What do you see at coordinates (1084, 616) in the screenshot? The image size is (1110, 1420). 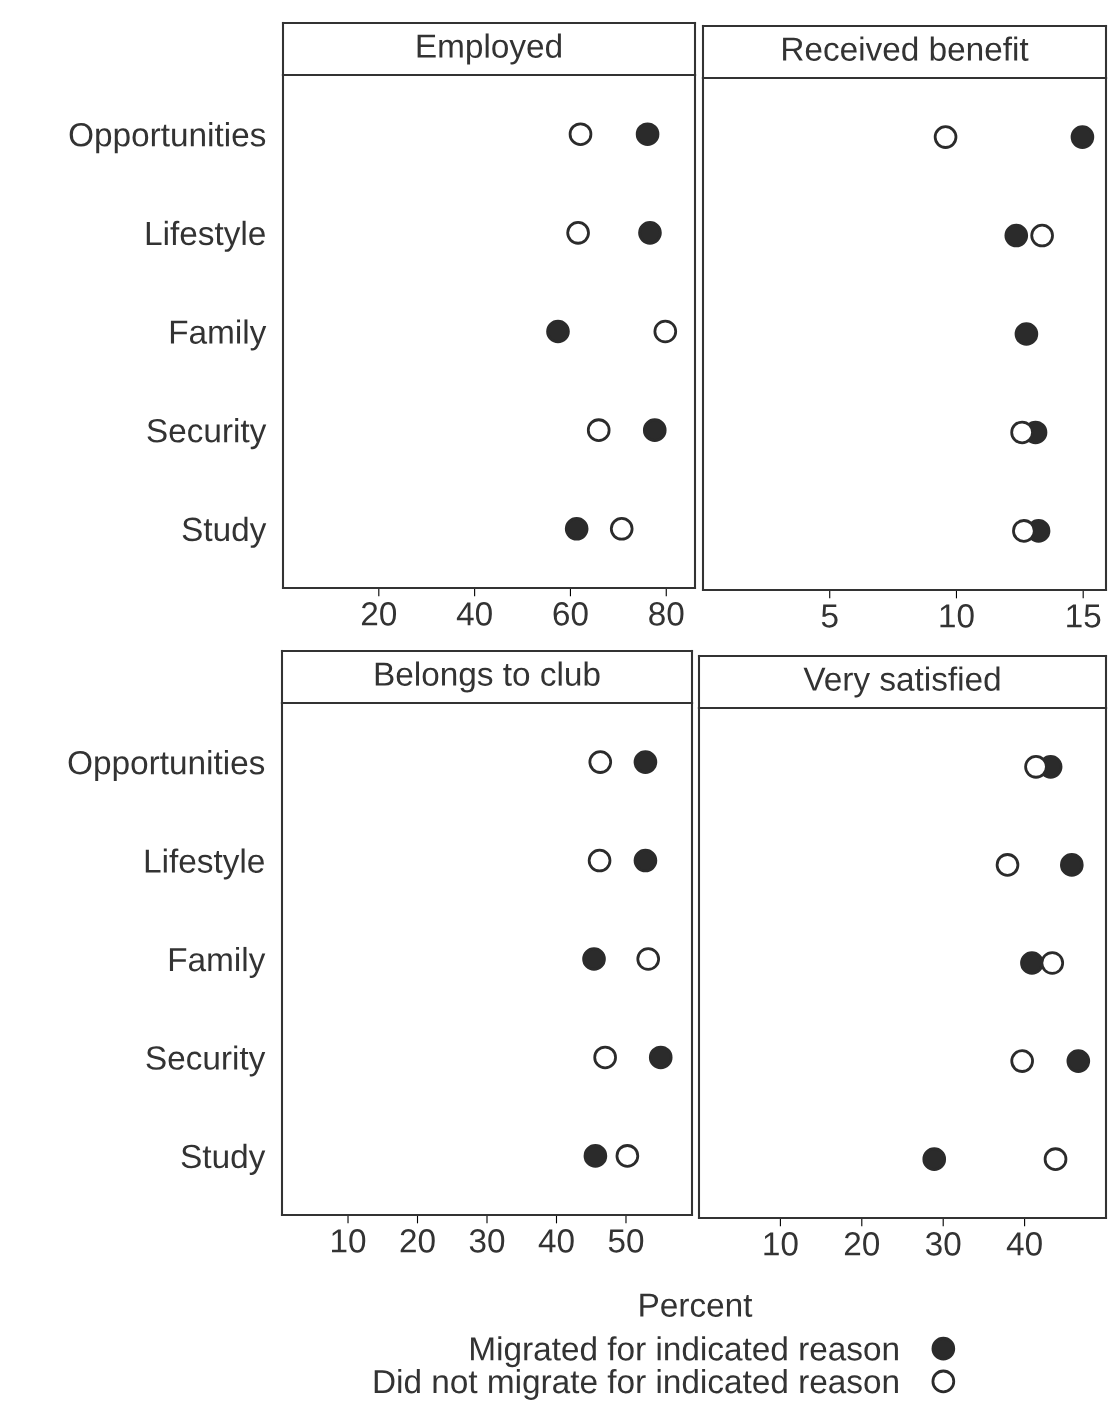 I see `x-tick-label: 15` at bounding box center [1084, 616].